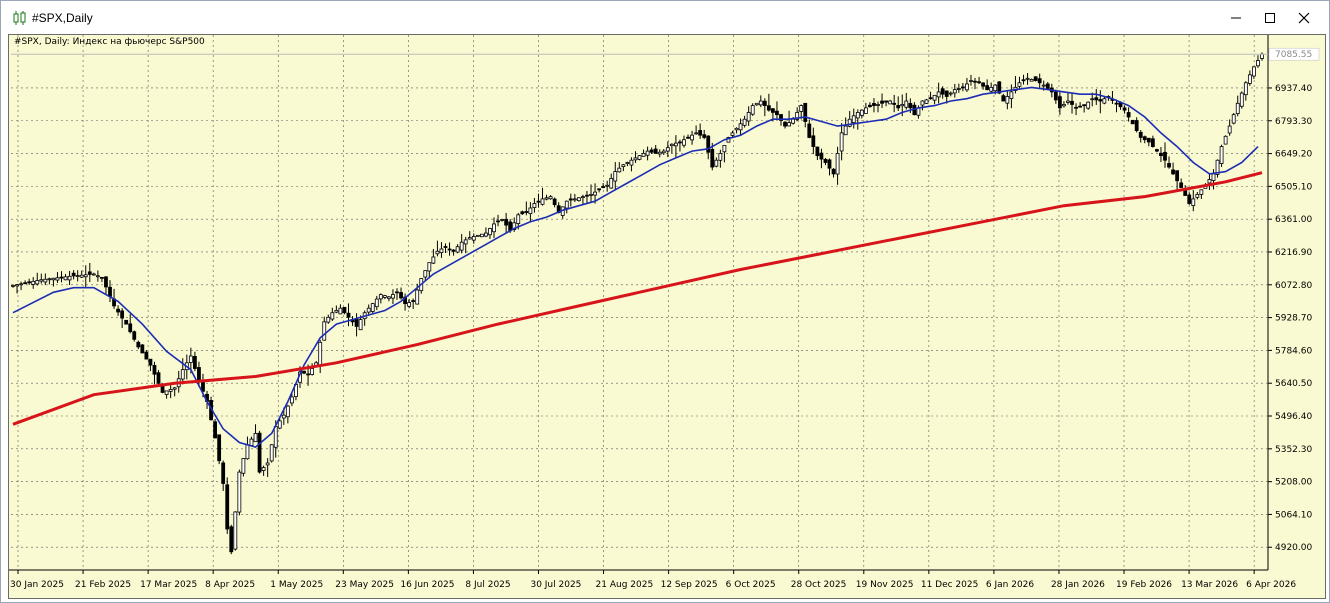  Describe the element at coordinates (1293, 155) in the screenshot. I see `y-tick-label: 6649.20` at that location.